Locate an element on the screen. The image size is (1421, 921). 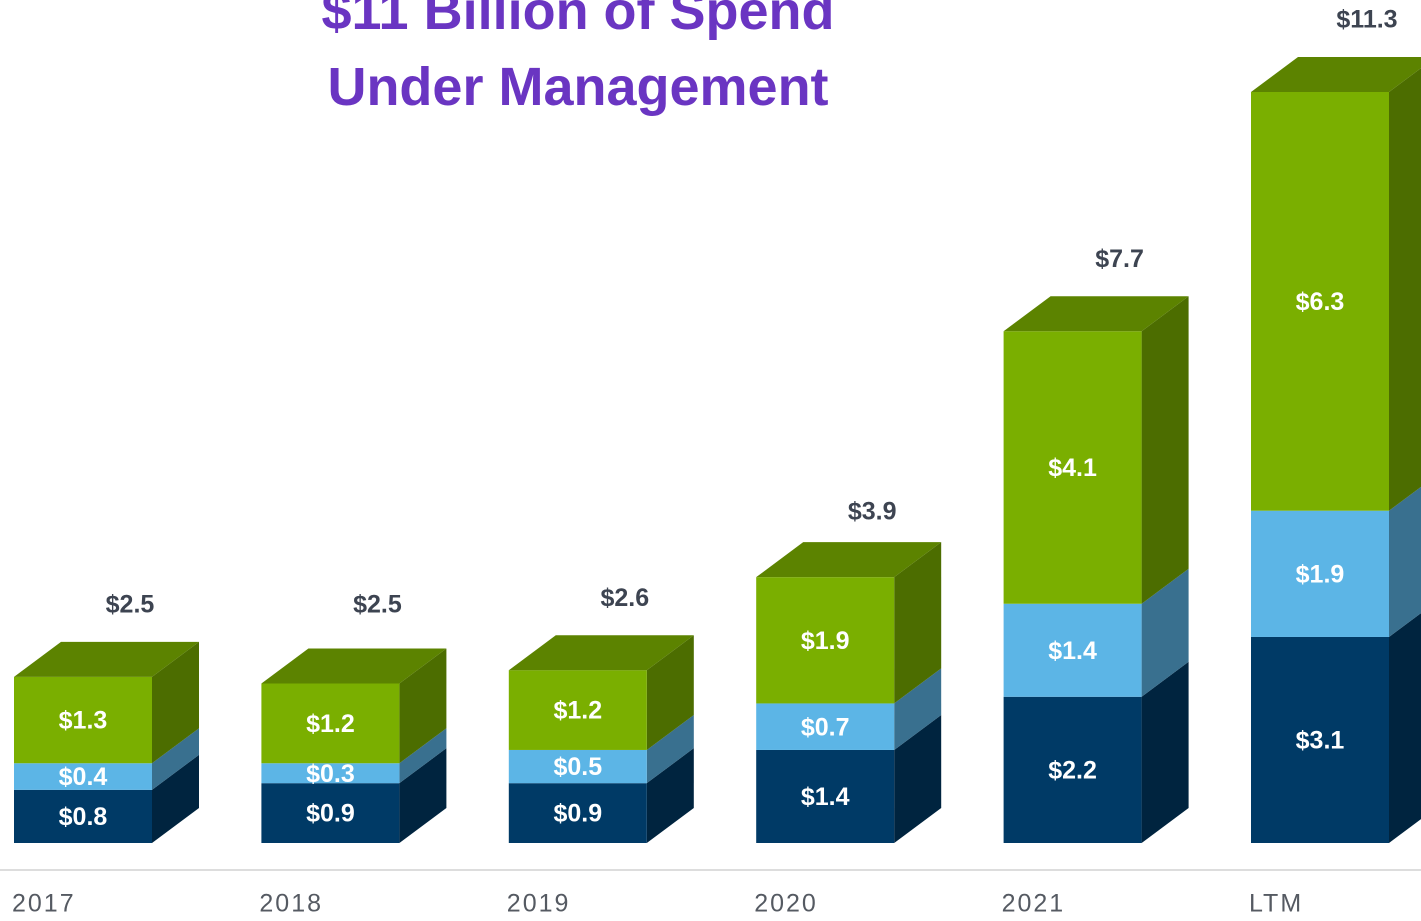
data-label: $0.3 is located at coordinates (330, 774).